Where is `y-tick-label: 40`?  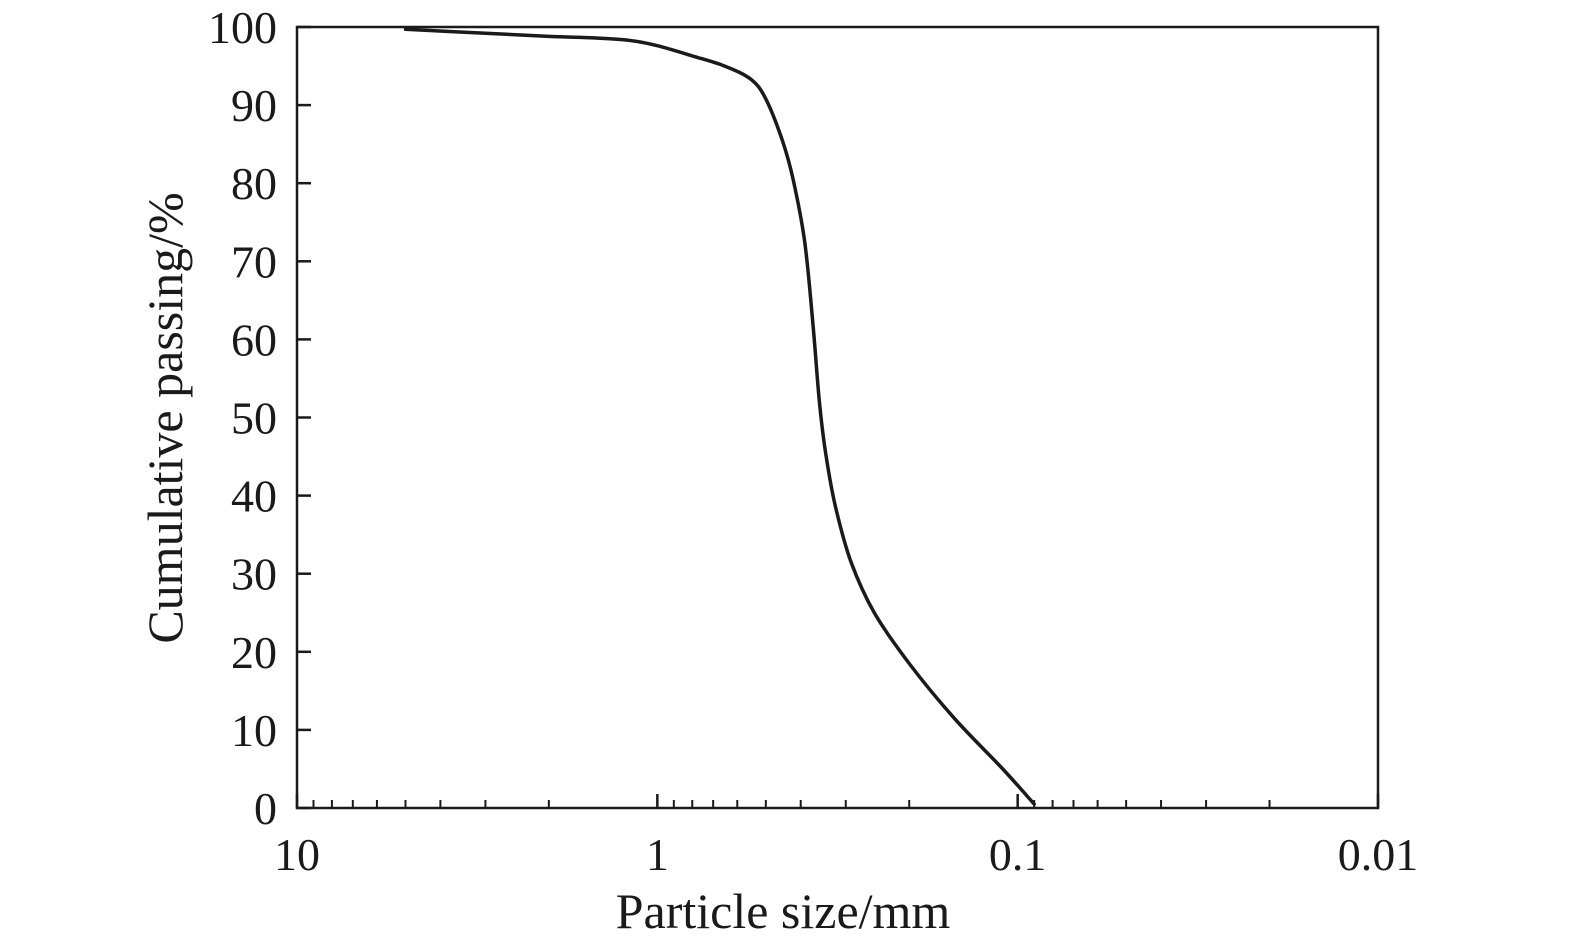
y-tick-label: 40 is located at coordinates (254, 496).